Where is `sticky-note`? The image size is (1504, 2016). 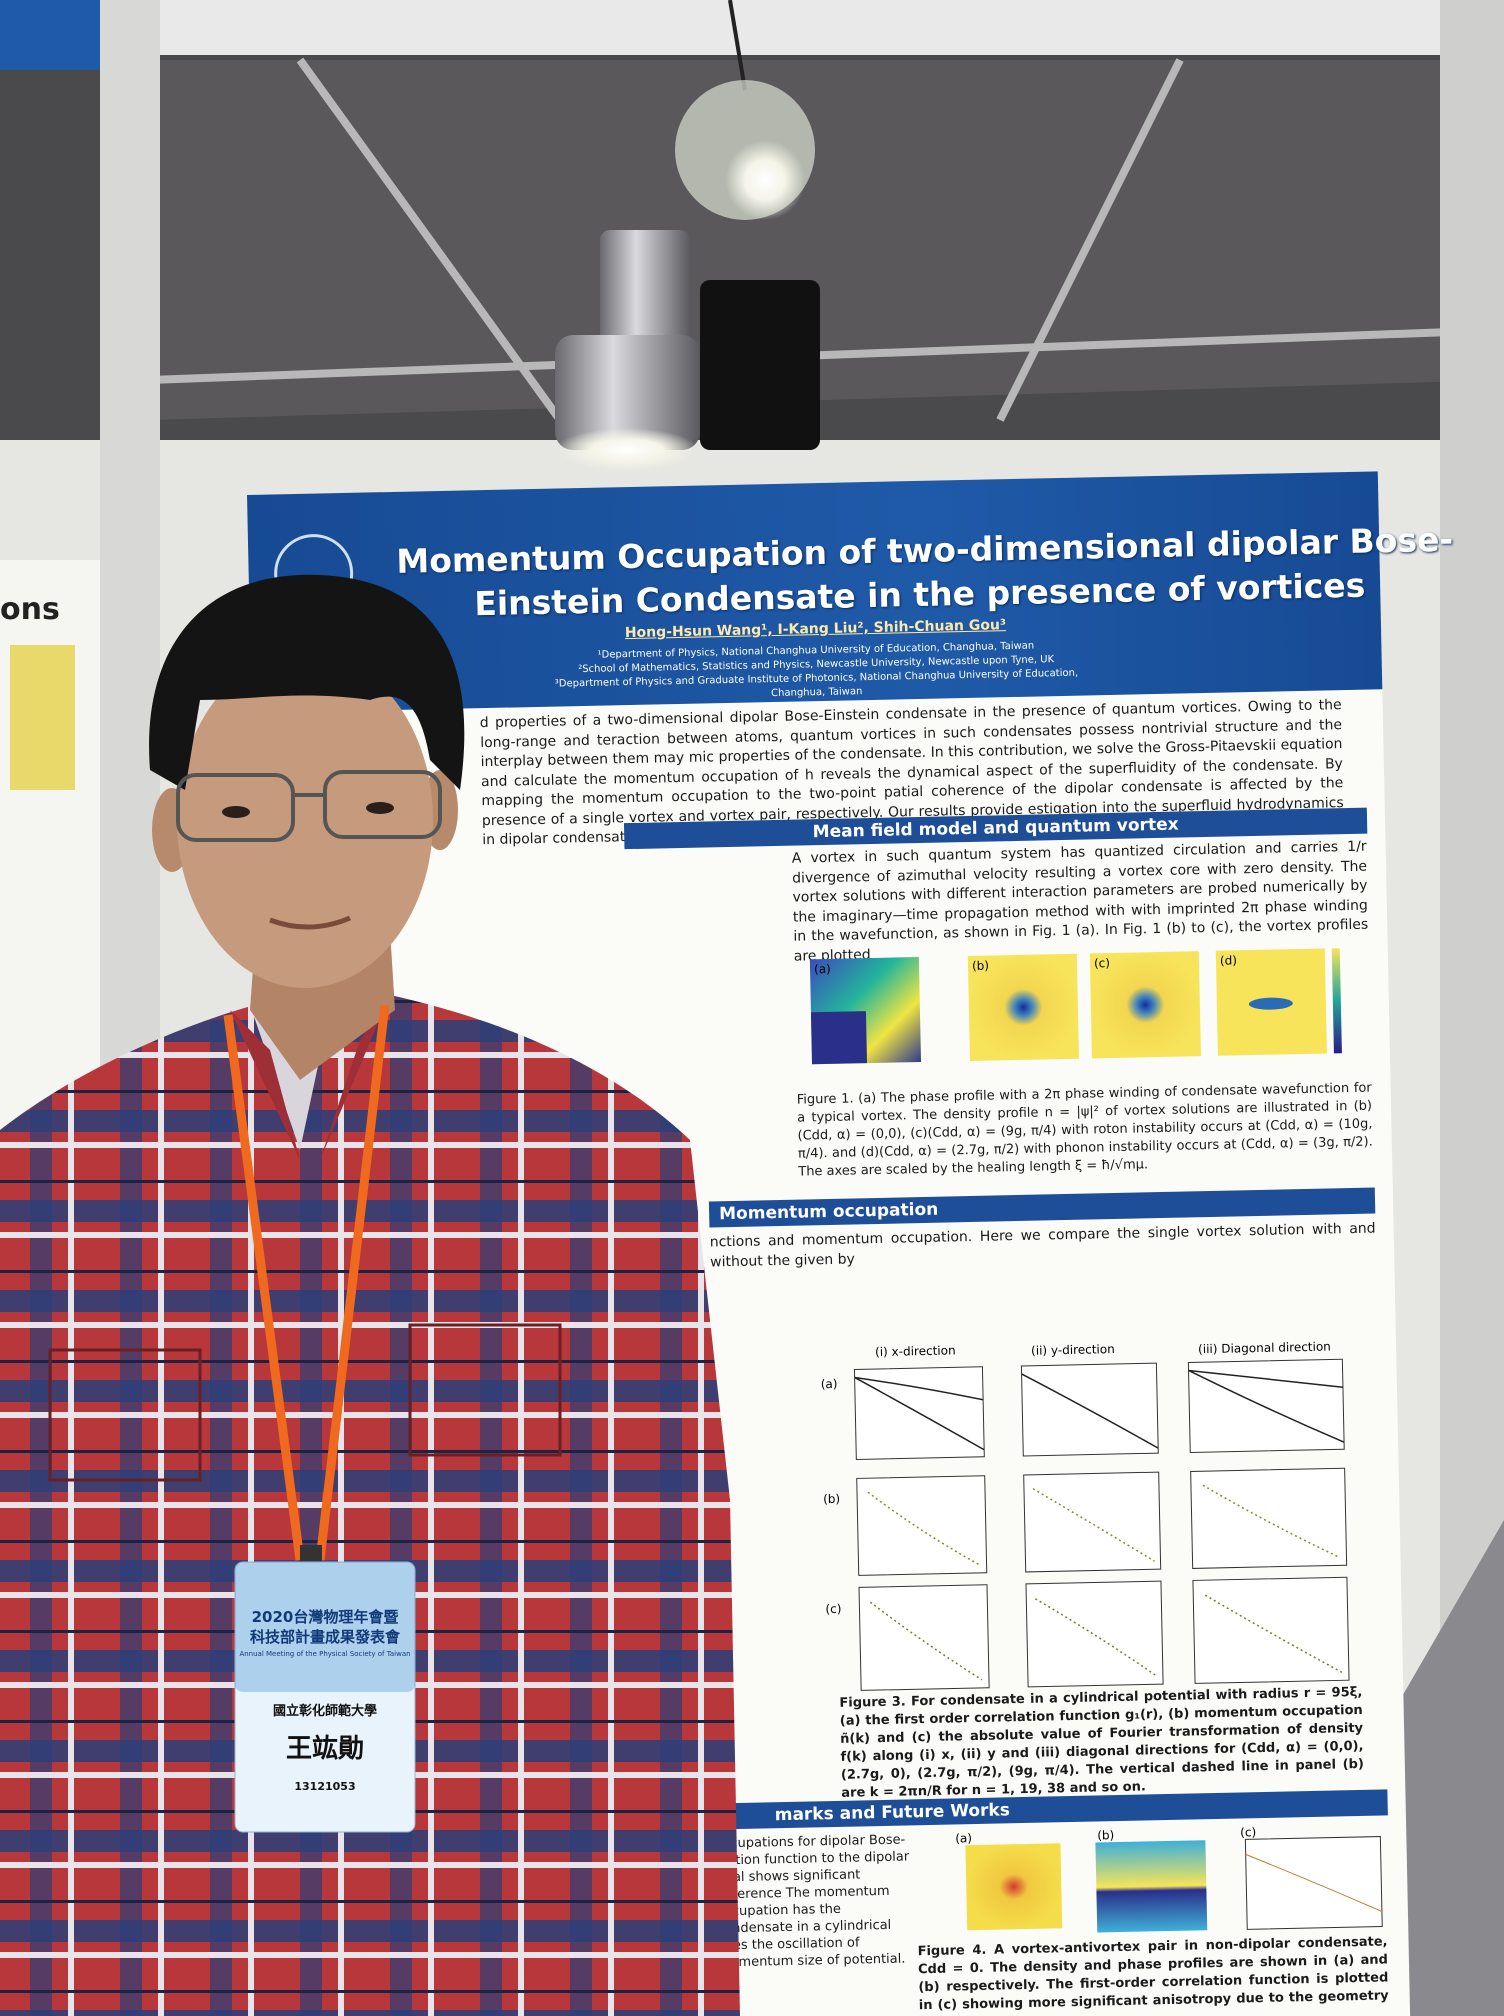 sticky-note is located at coordinates (42, 717).